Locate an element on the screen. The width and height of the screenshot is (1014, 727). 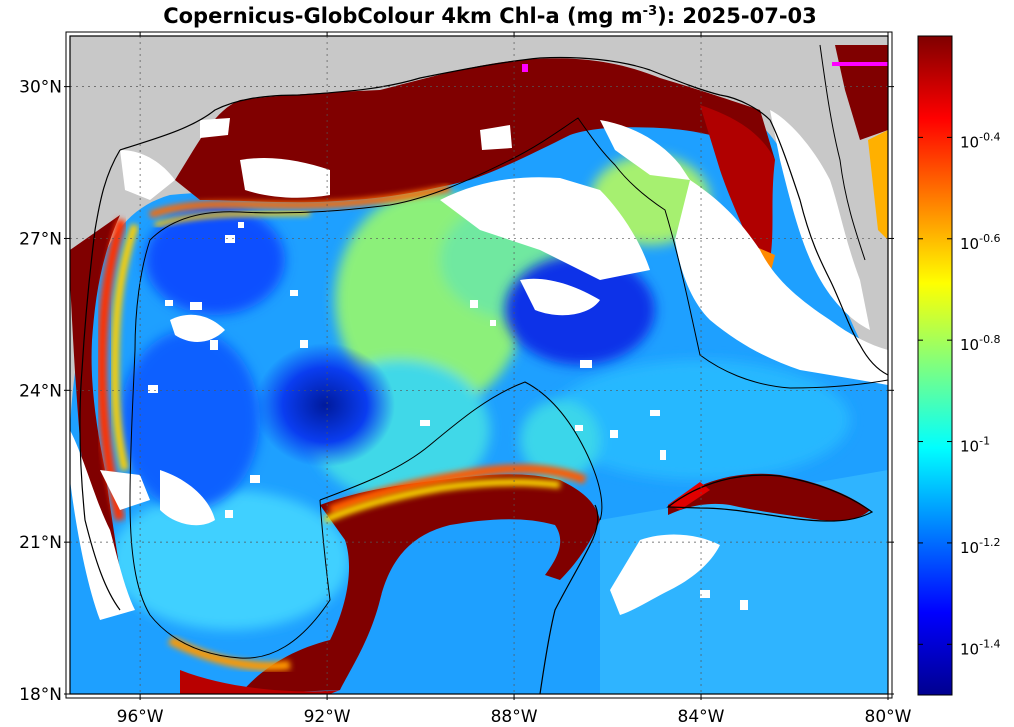
y-tick-label: 18°N is located at coordinates (40, 695).